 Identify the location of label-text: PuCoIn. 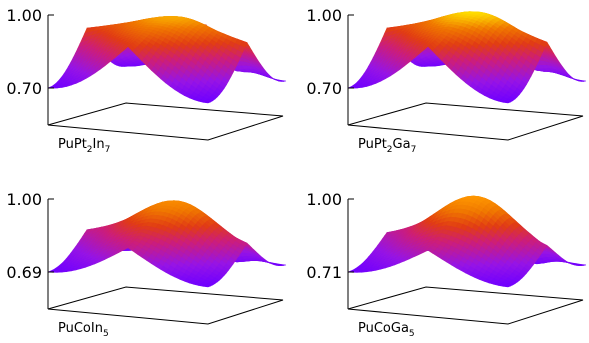
(80, 328).